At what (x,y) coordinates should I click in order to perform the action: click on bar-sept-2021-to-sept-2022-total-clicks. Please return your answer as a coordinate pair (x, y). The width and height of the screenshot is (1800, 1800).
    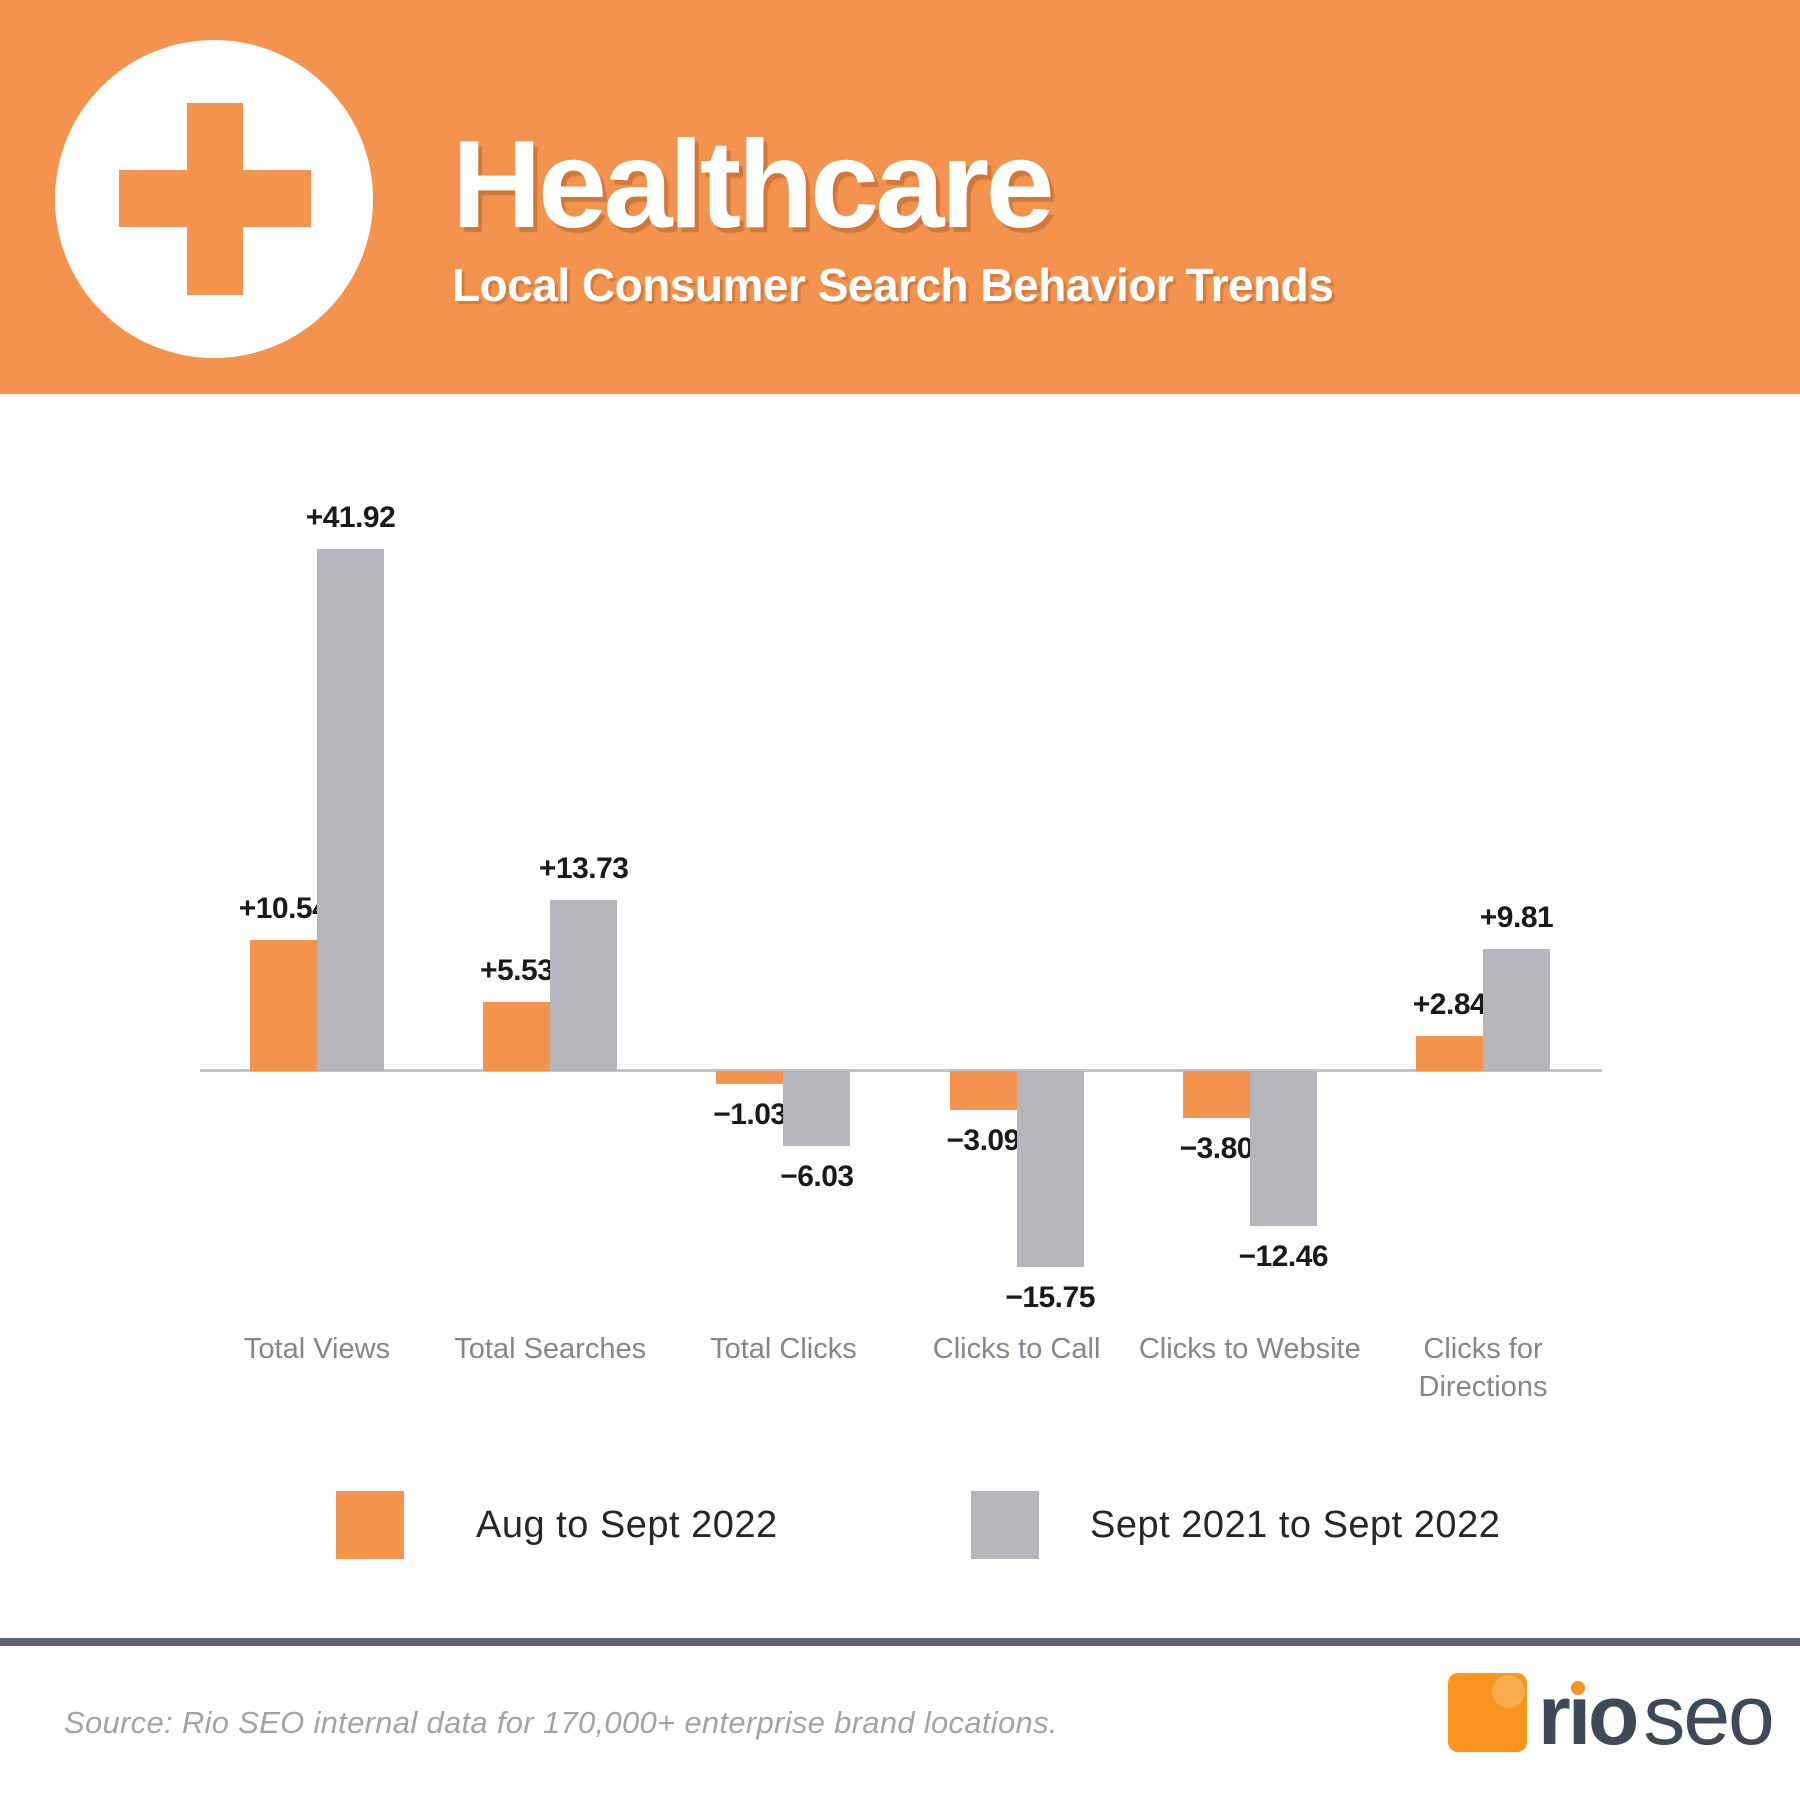
    Looking at the image, I should click on (817, 1109).